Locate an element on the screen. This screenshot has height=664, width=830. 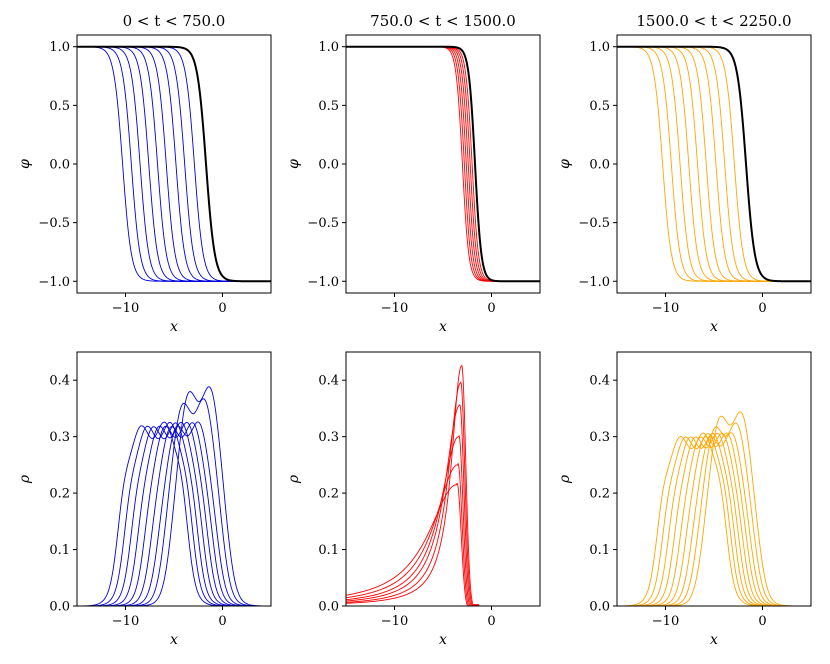
panel-6-curves is located at coordinates (714, 508).